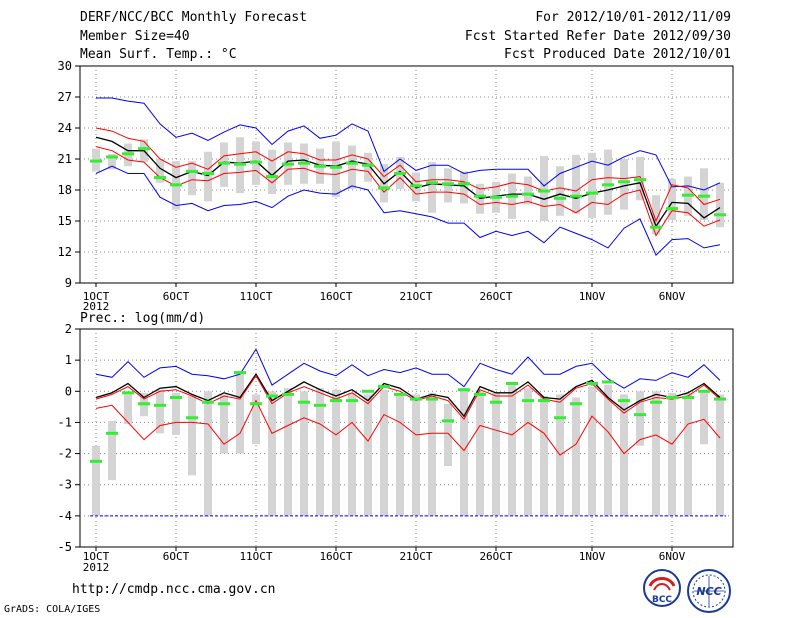 This screenshot has height=618, width=800. What do you see at coordinates (662, 600) in the screenshot?
I see `svg-text: BCC` at bounding box center [662, 600].